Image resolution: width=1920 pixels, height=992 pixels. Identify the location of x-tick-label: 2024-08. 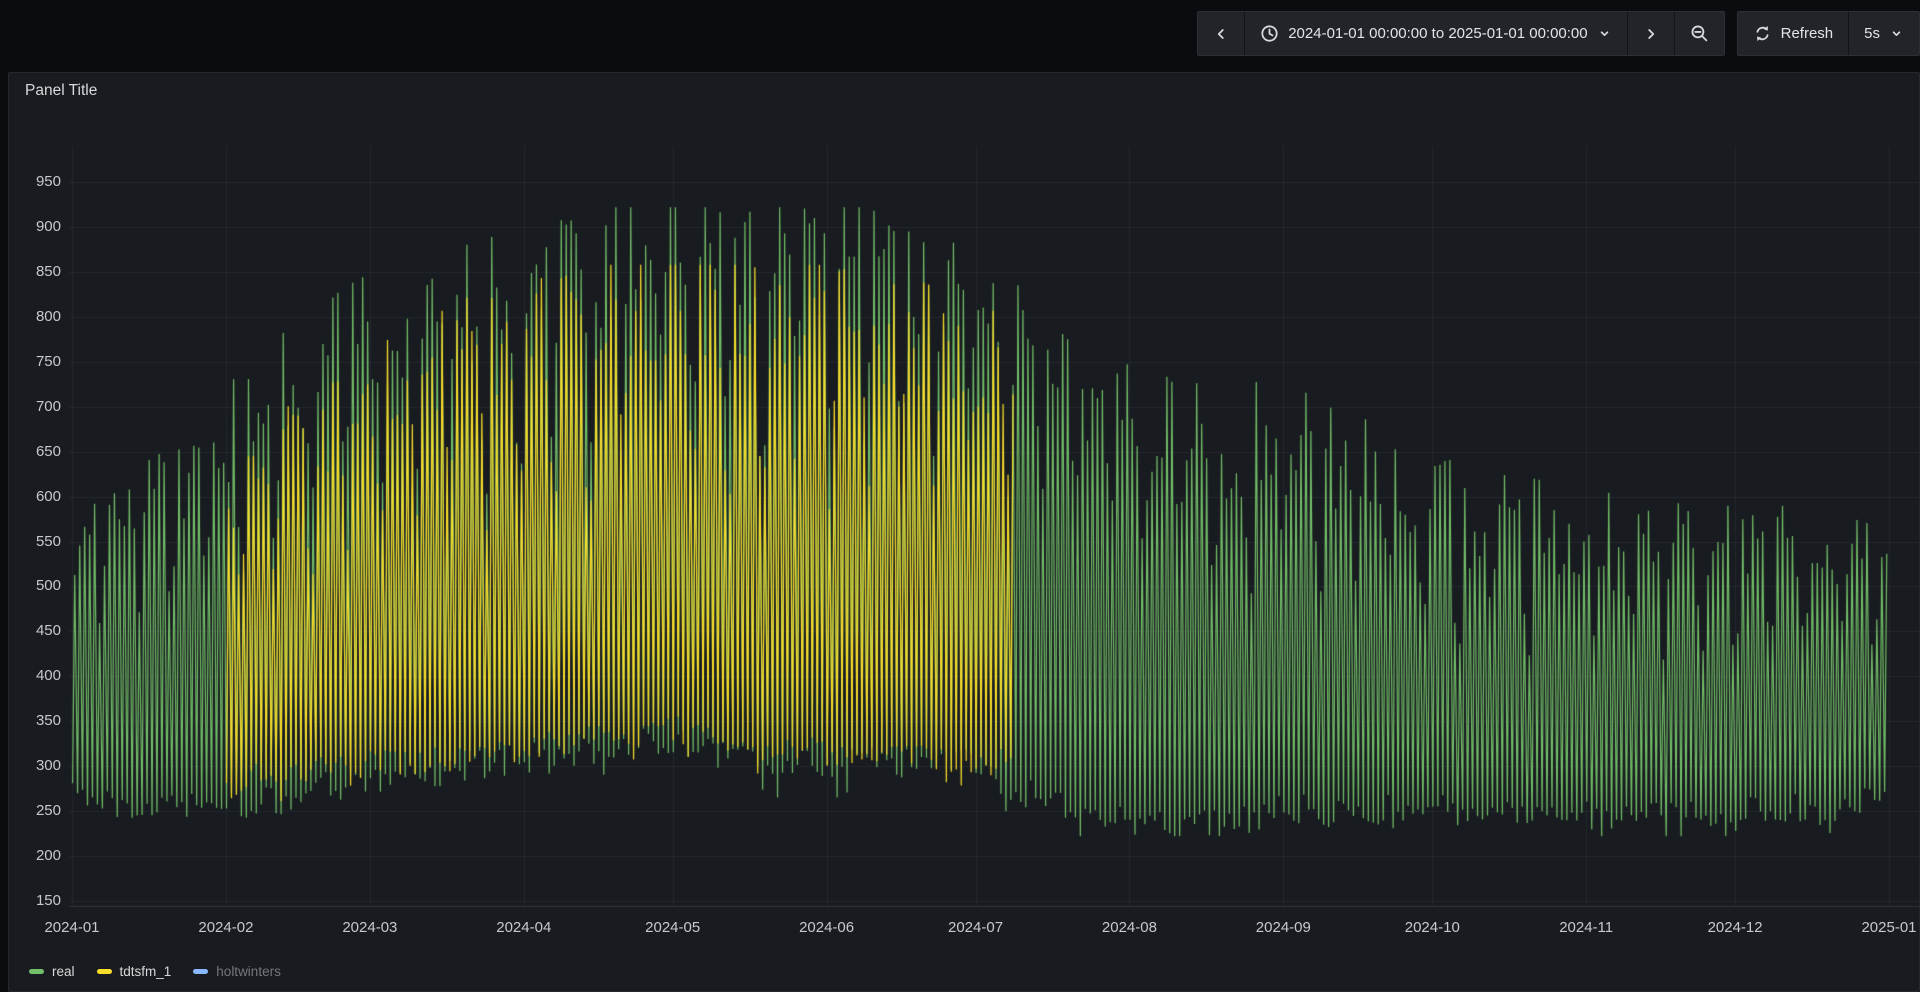
(1129, 927).